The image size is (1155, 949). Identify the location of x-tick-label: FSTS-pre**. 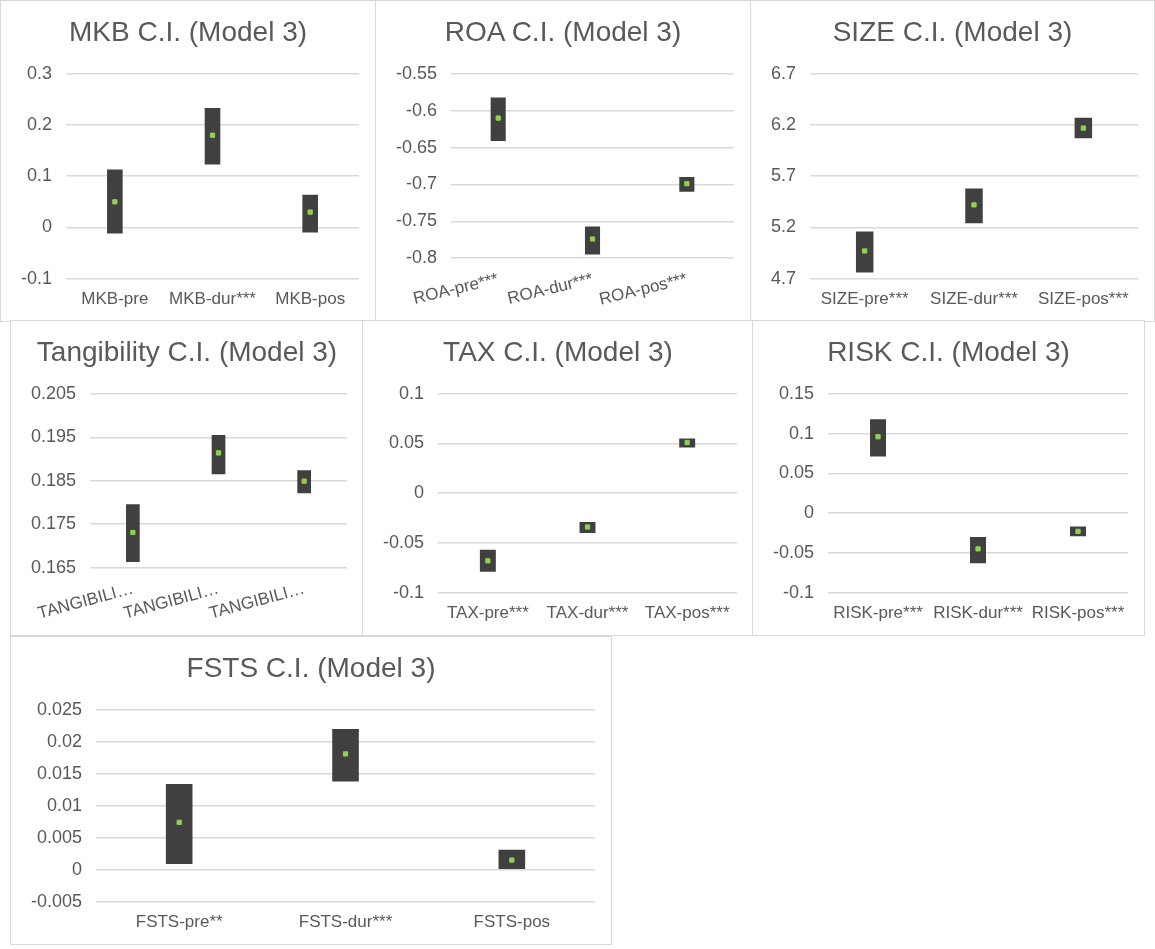
(179, 922).